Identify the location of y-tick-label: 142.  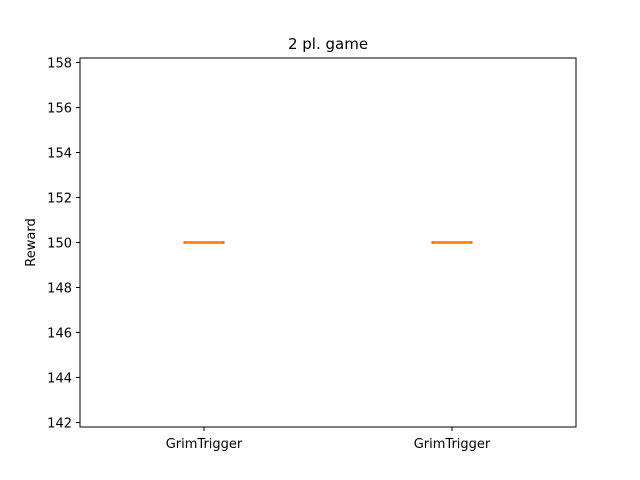
(59, 424).